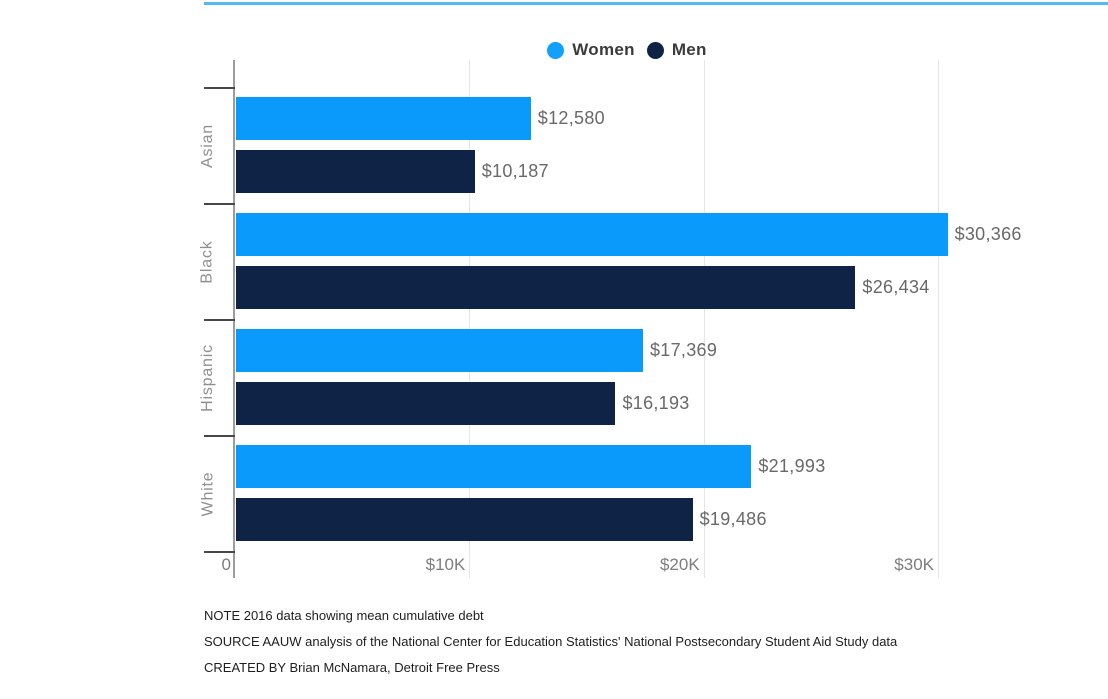  What do you see at coordinates (792, 466) in the screenshot?
I see `bar-value-label: $21,993` at bounding box center [792, 466].